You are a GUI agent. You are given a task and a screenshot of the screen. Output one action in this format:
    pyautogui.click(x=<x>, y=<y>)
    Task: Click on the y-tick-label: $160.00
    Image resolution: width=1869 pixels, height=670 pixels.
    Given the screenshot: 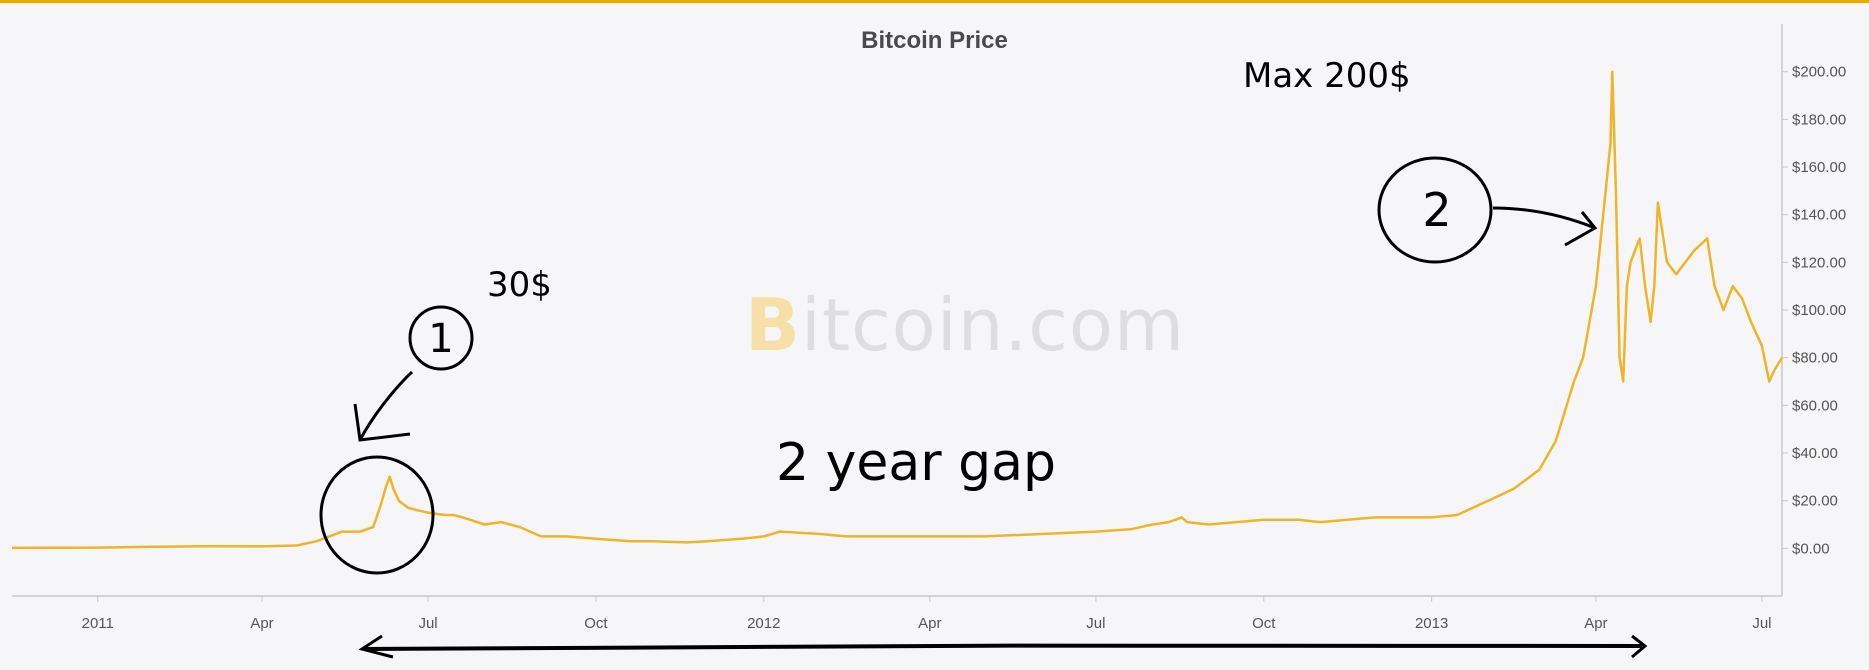 What is the action you would take?
    pyautogui.click(x=1819, y=167)
    